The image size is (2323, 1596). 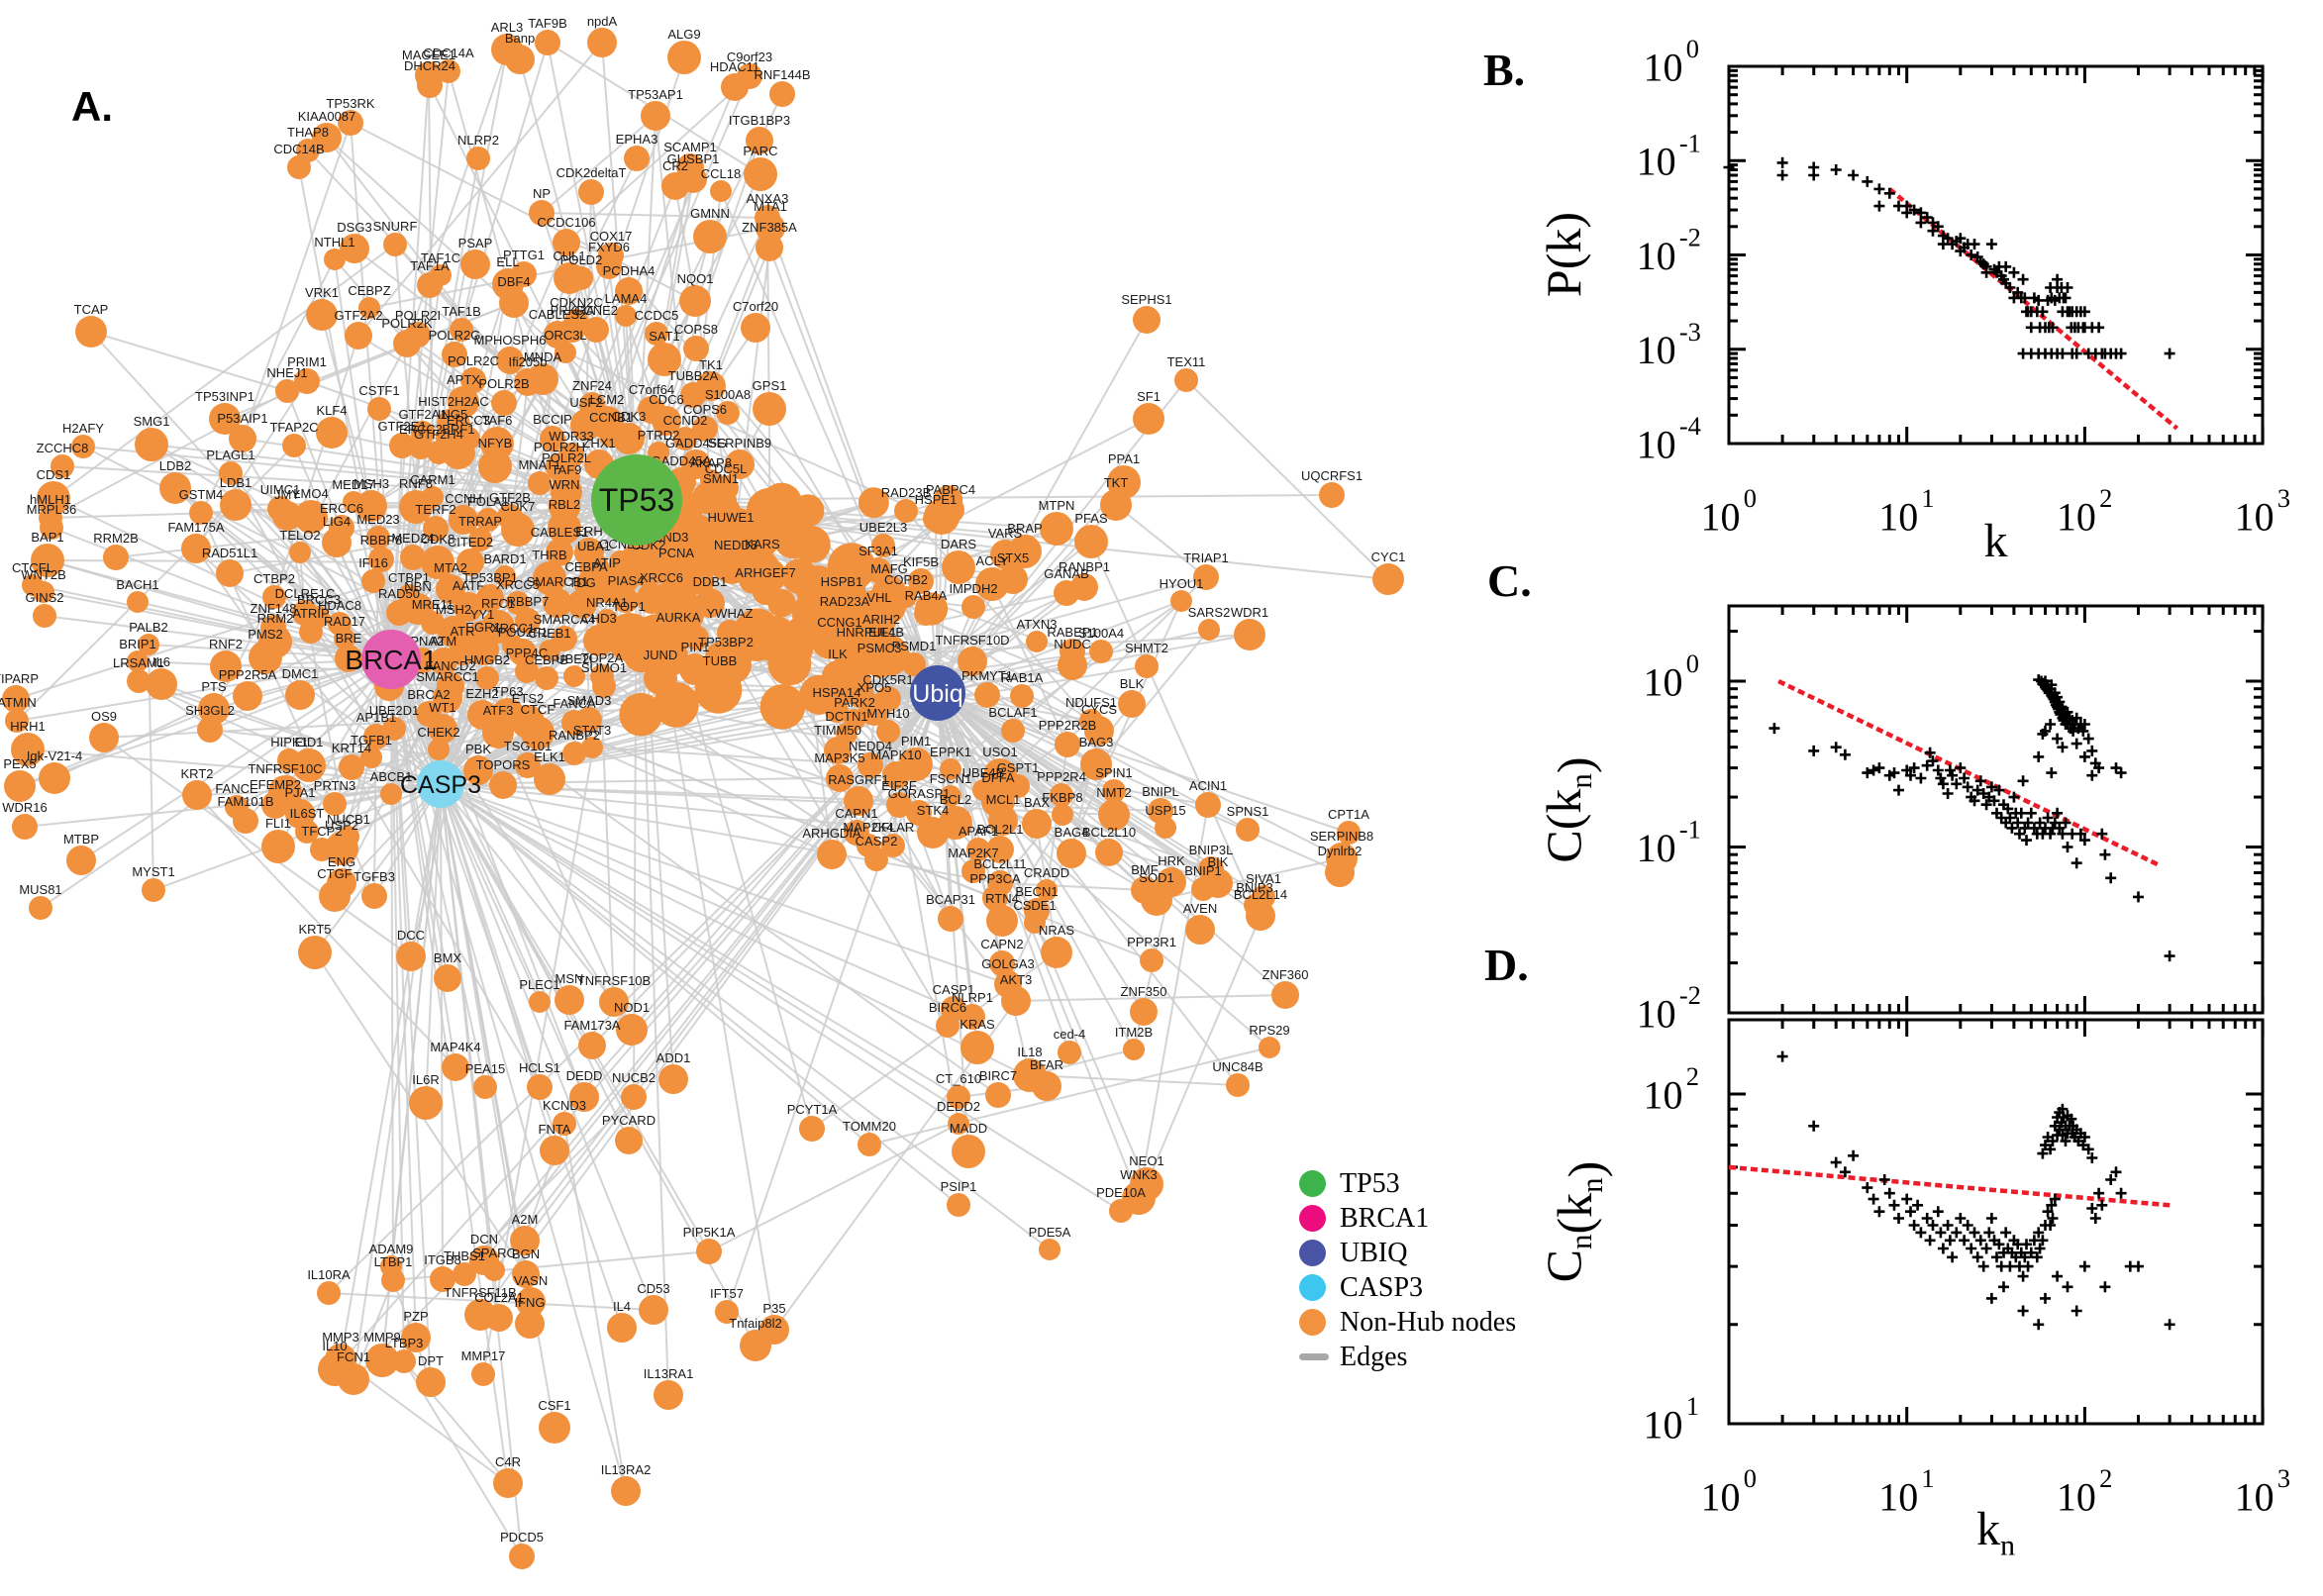 What do you see at coordinates (958, 1106) in the screenshot?
I see `network-node-label: DEDD2` at bounding box center [958, 1106].